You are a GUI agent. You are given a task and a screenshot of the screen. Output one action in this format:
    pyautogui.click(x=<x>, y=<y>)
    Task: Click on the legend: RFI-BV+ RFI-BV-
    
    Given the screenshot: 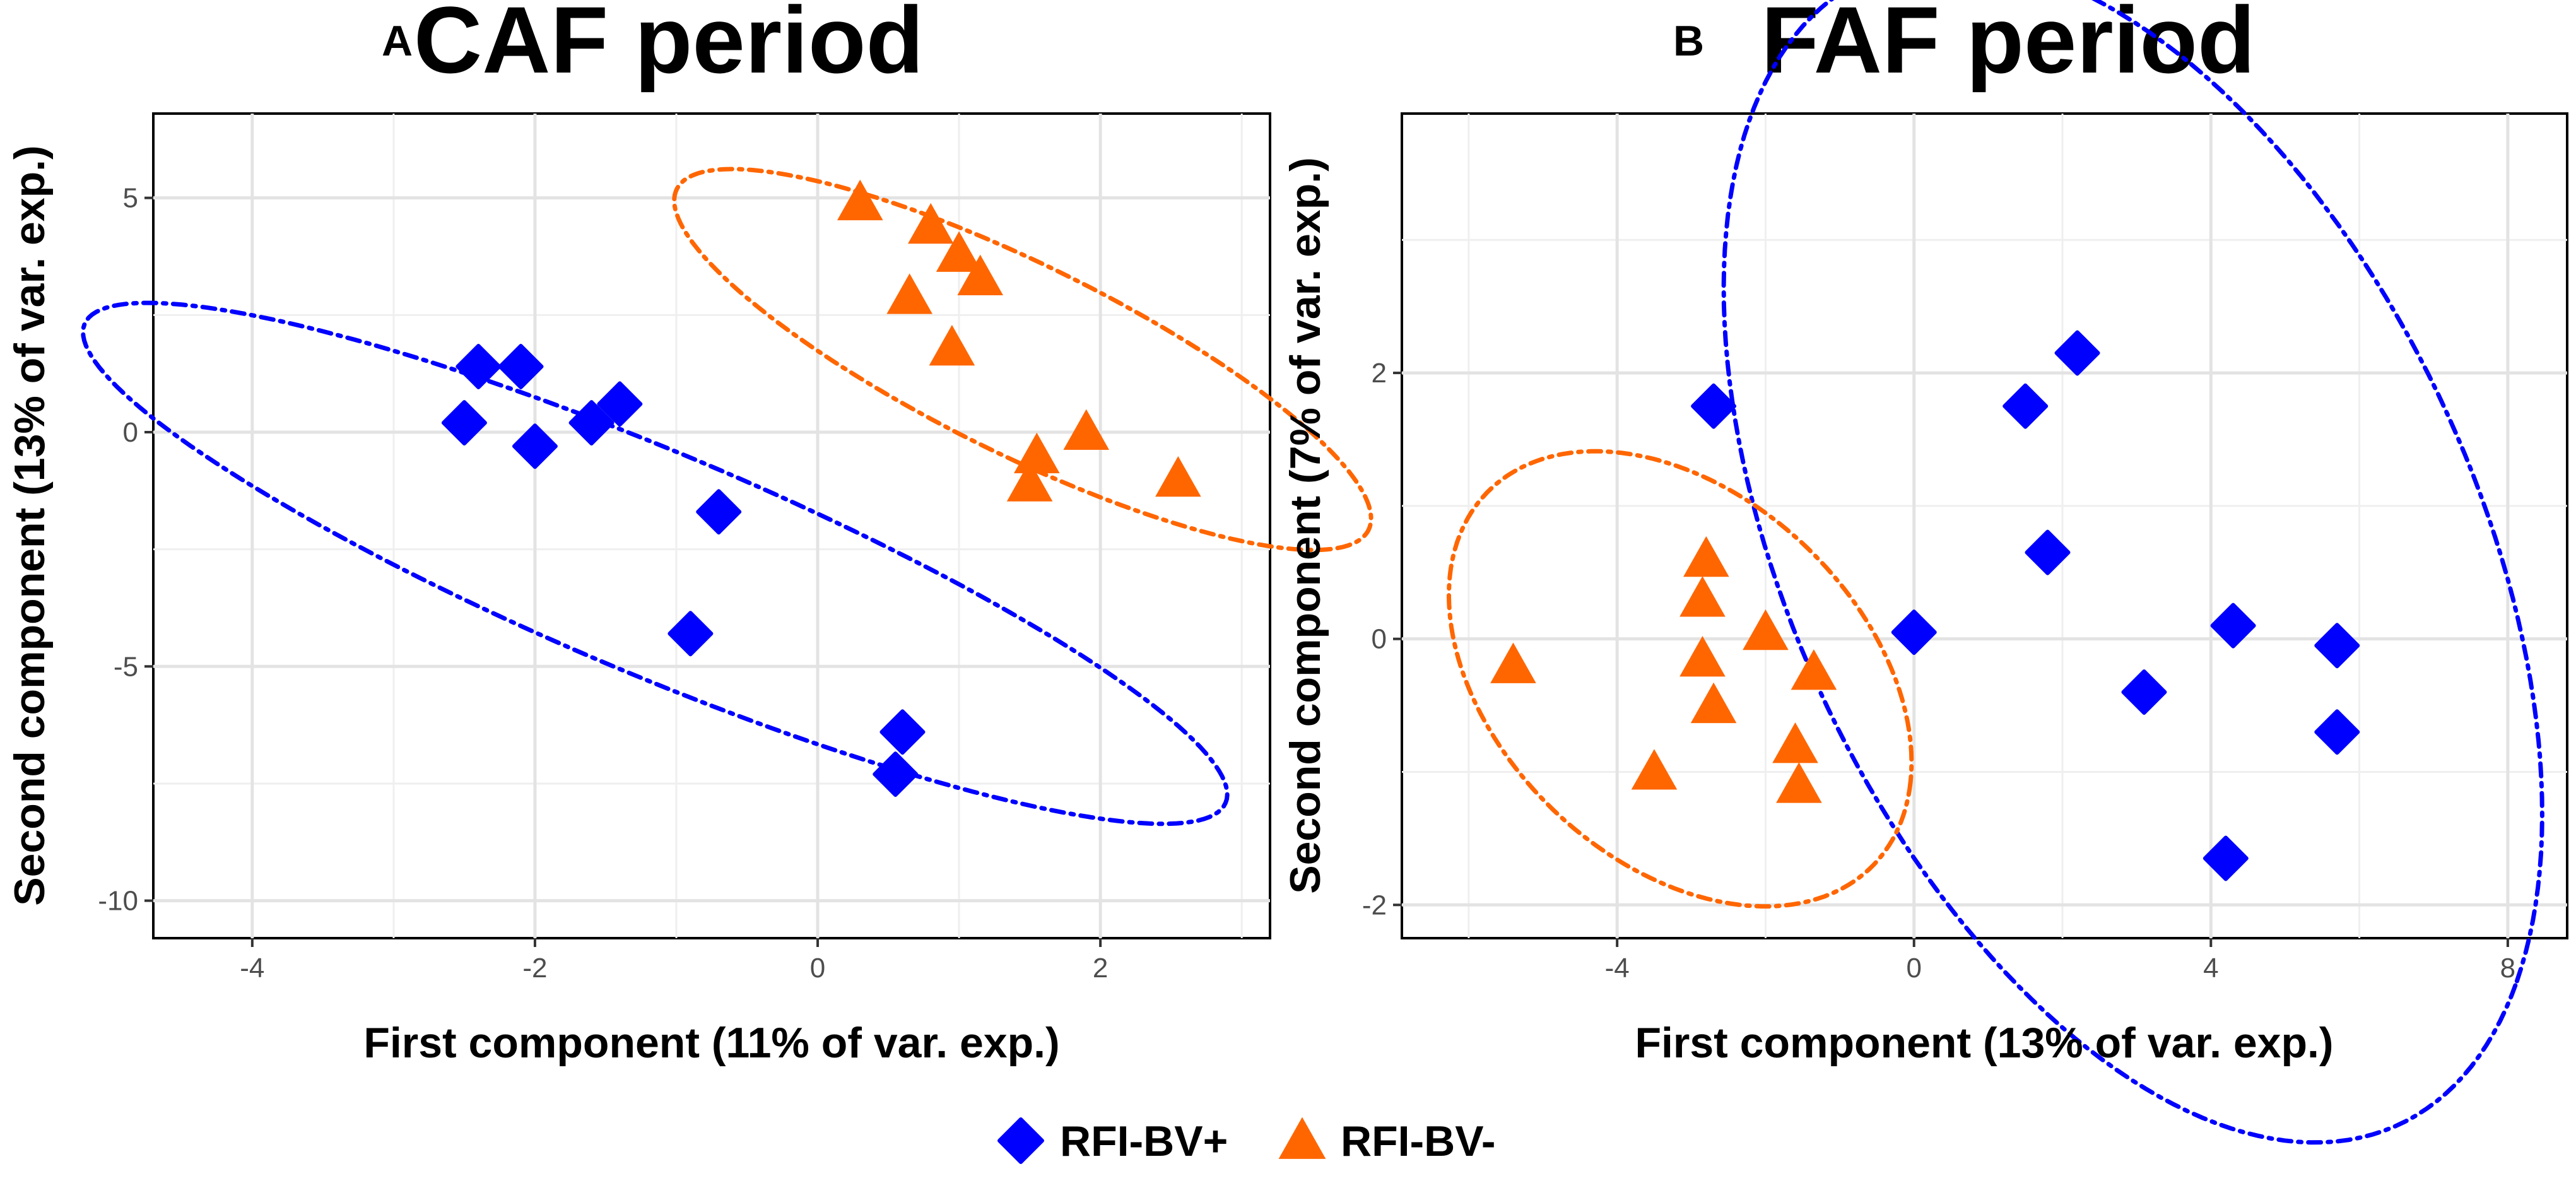 What is the action you would take?
    pyautogui.click(x=1246, y=1141)
    